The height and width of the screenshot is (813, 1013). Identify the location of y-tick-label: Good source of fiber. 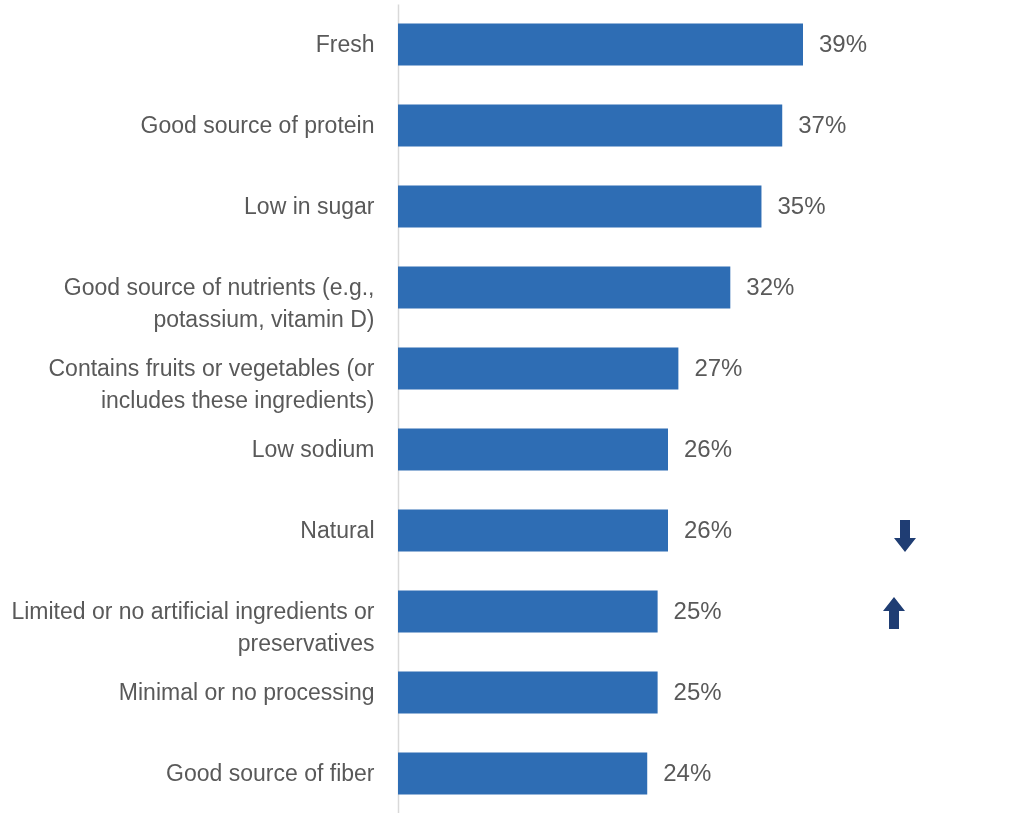
(270, 772).